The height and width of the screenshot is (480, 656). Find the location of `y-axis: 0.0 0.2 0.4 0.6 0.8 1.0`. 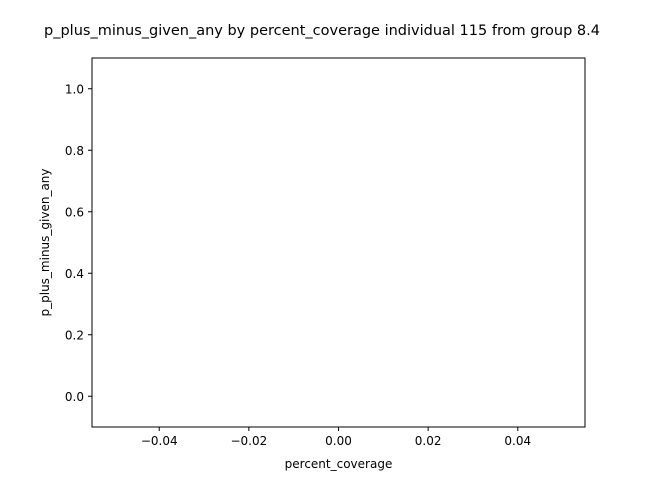

y-axis: 0.0 0.2 0.4 0.6 0.8 1.0 is located at coordinates (78, 243).